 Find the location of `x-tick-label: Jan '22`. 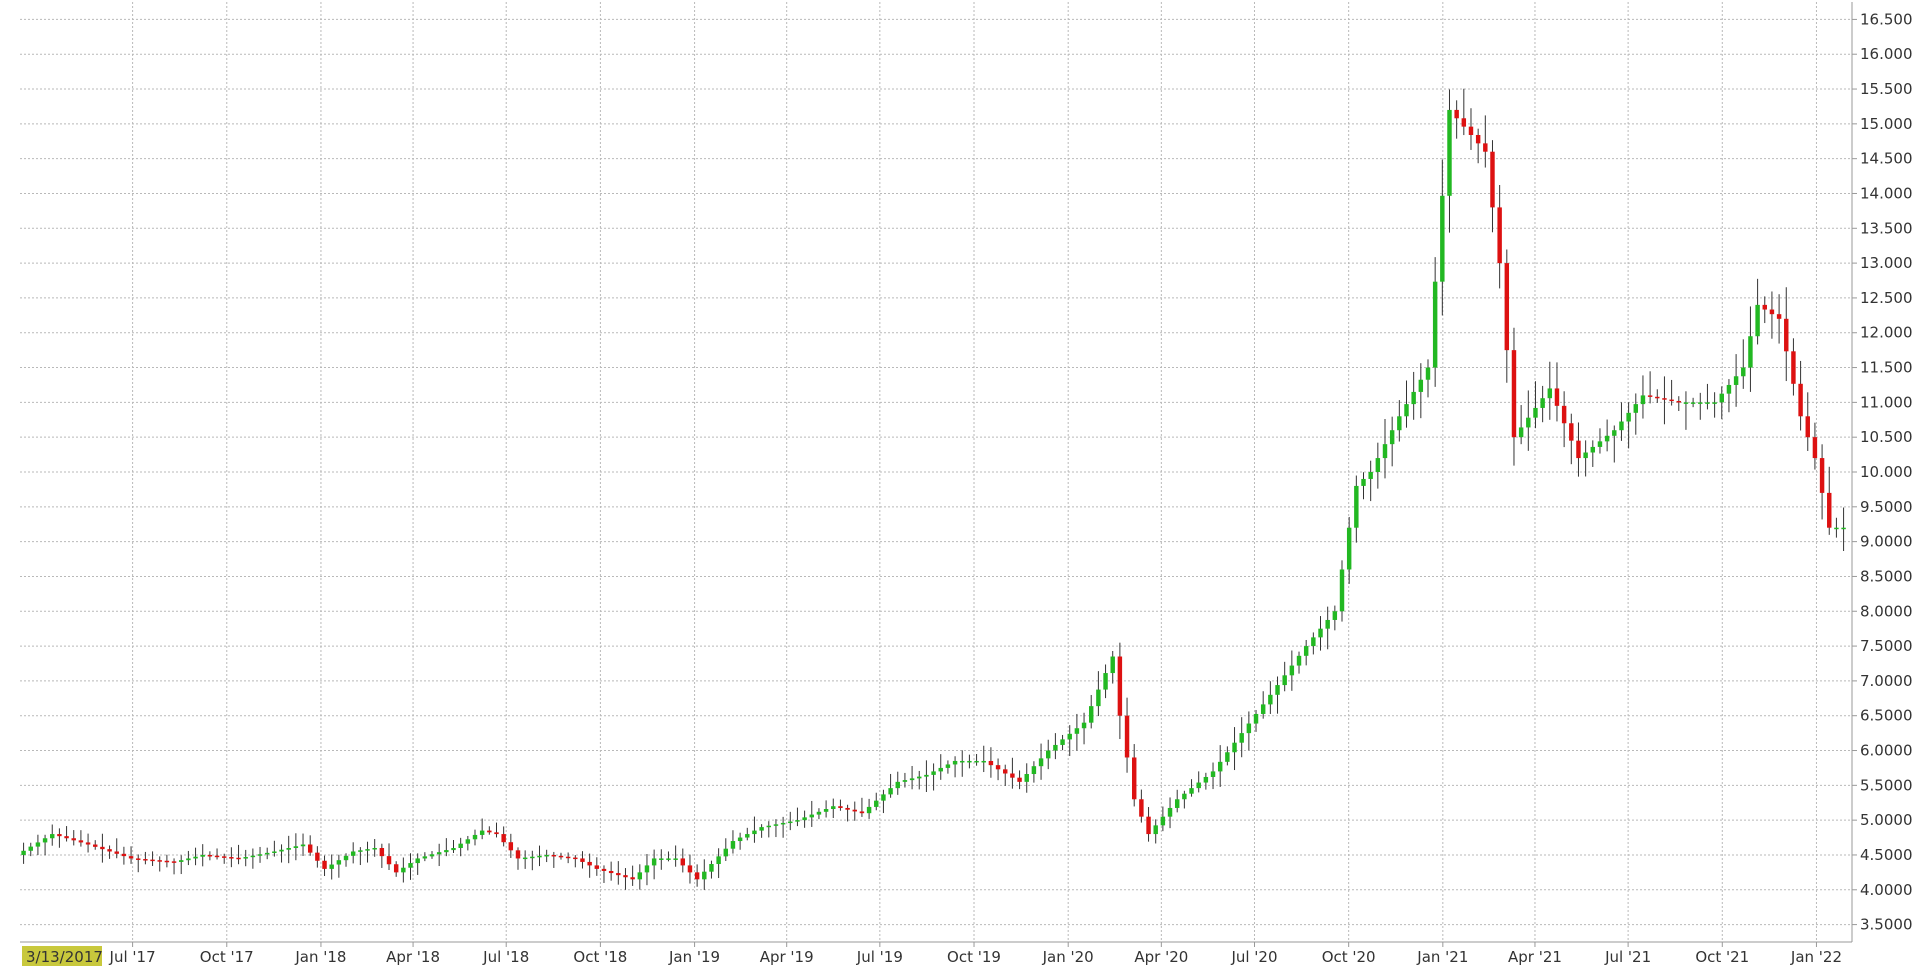

x-tick-label: Jan '22 is located at coordinates (1816, 957).